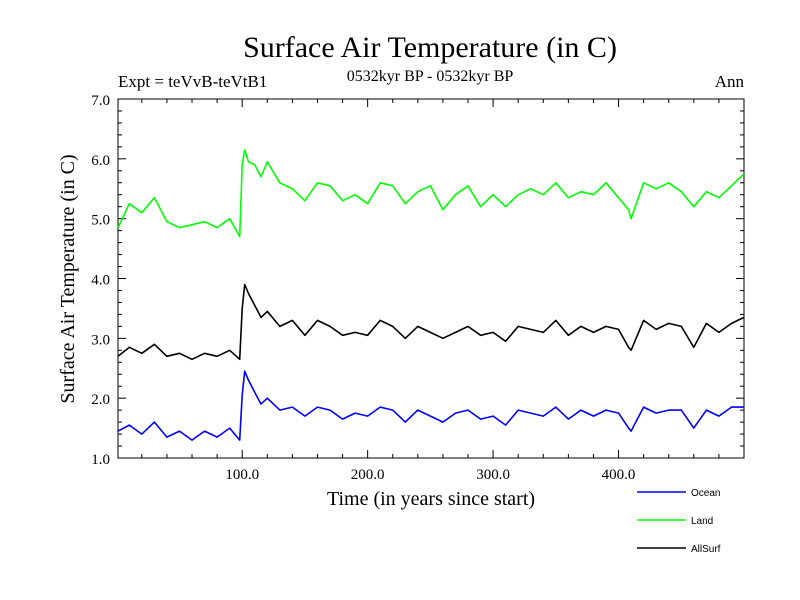 Image resolution: width=800 pixels, height=600 pixels. I want to click on y-tick-label: 7.0, so click(100, 101).